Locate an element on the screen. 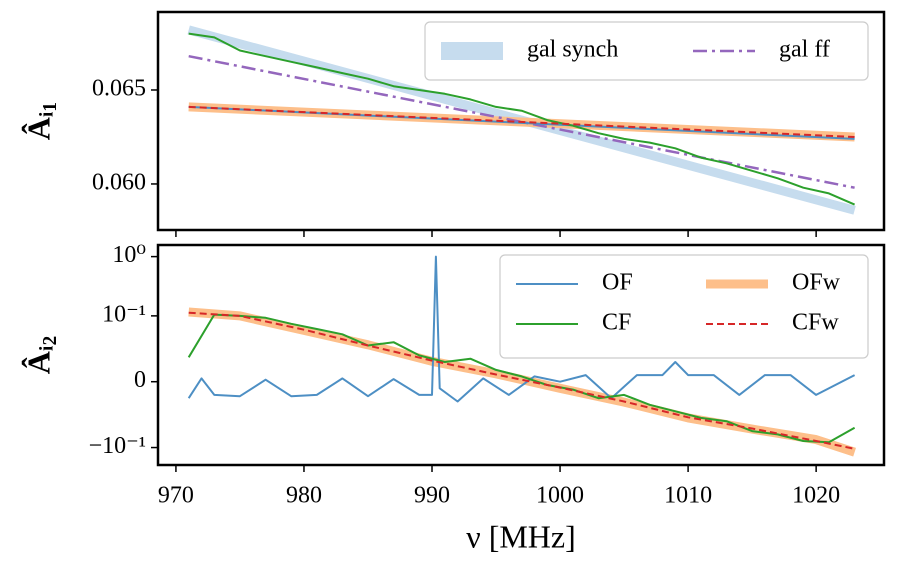  series-line is located at coordinates (521, 121).